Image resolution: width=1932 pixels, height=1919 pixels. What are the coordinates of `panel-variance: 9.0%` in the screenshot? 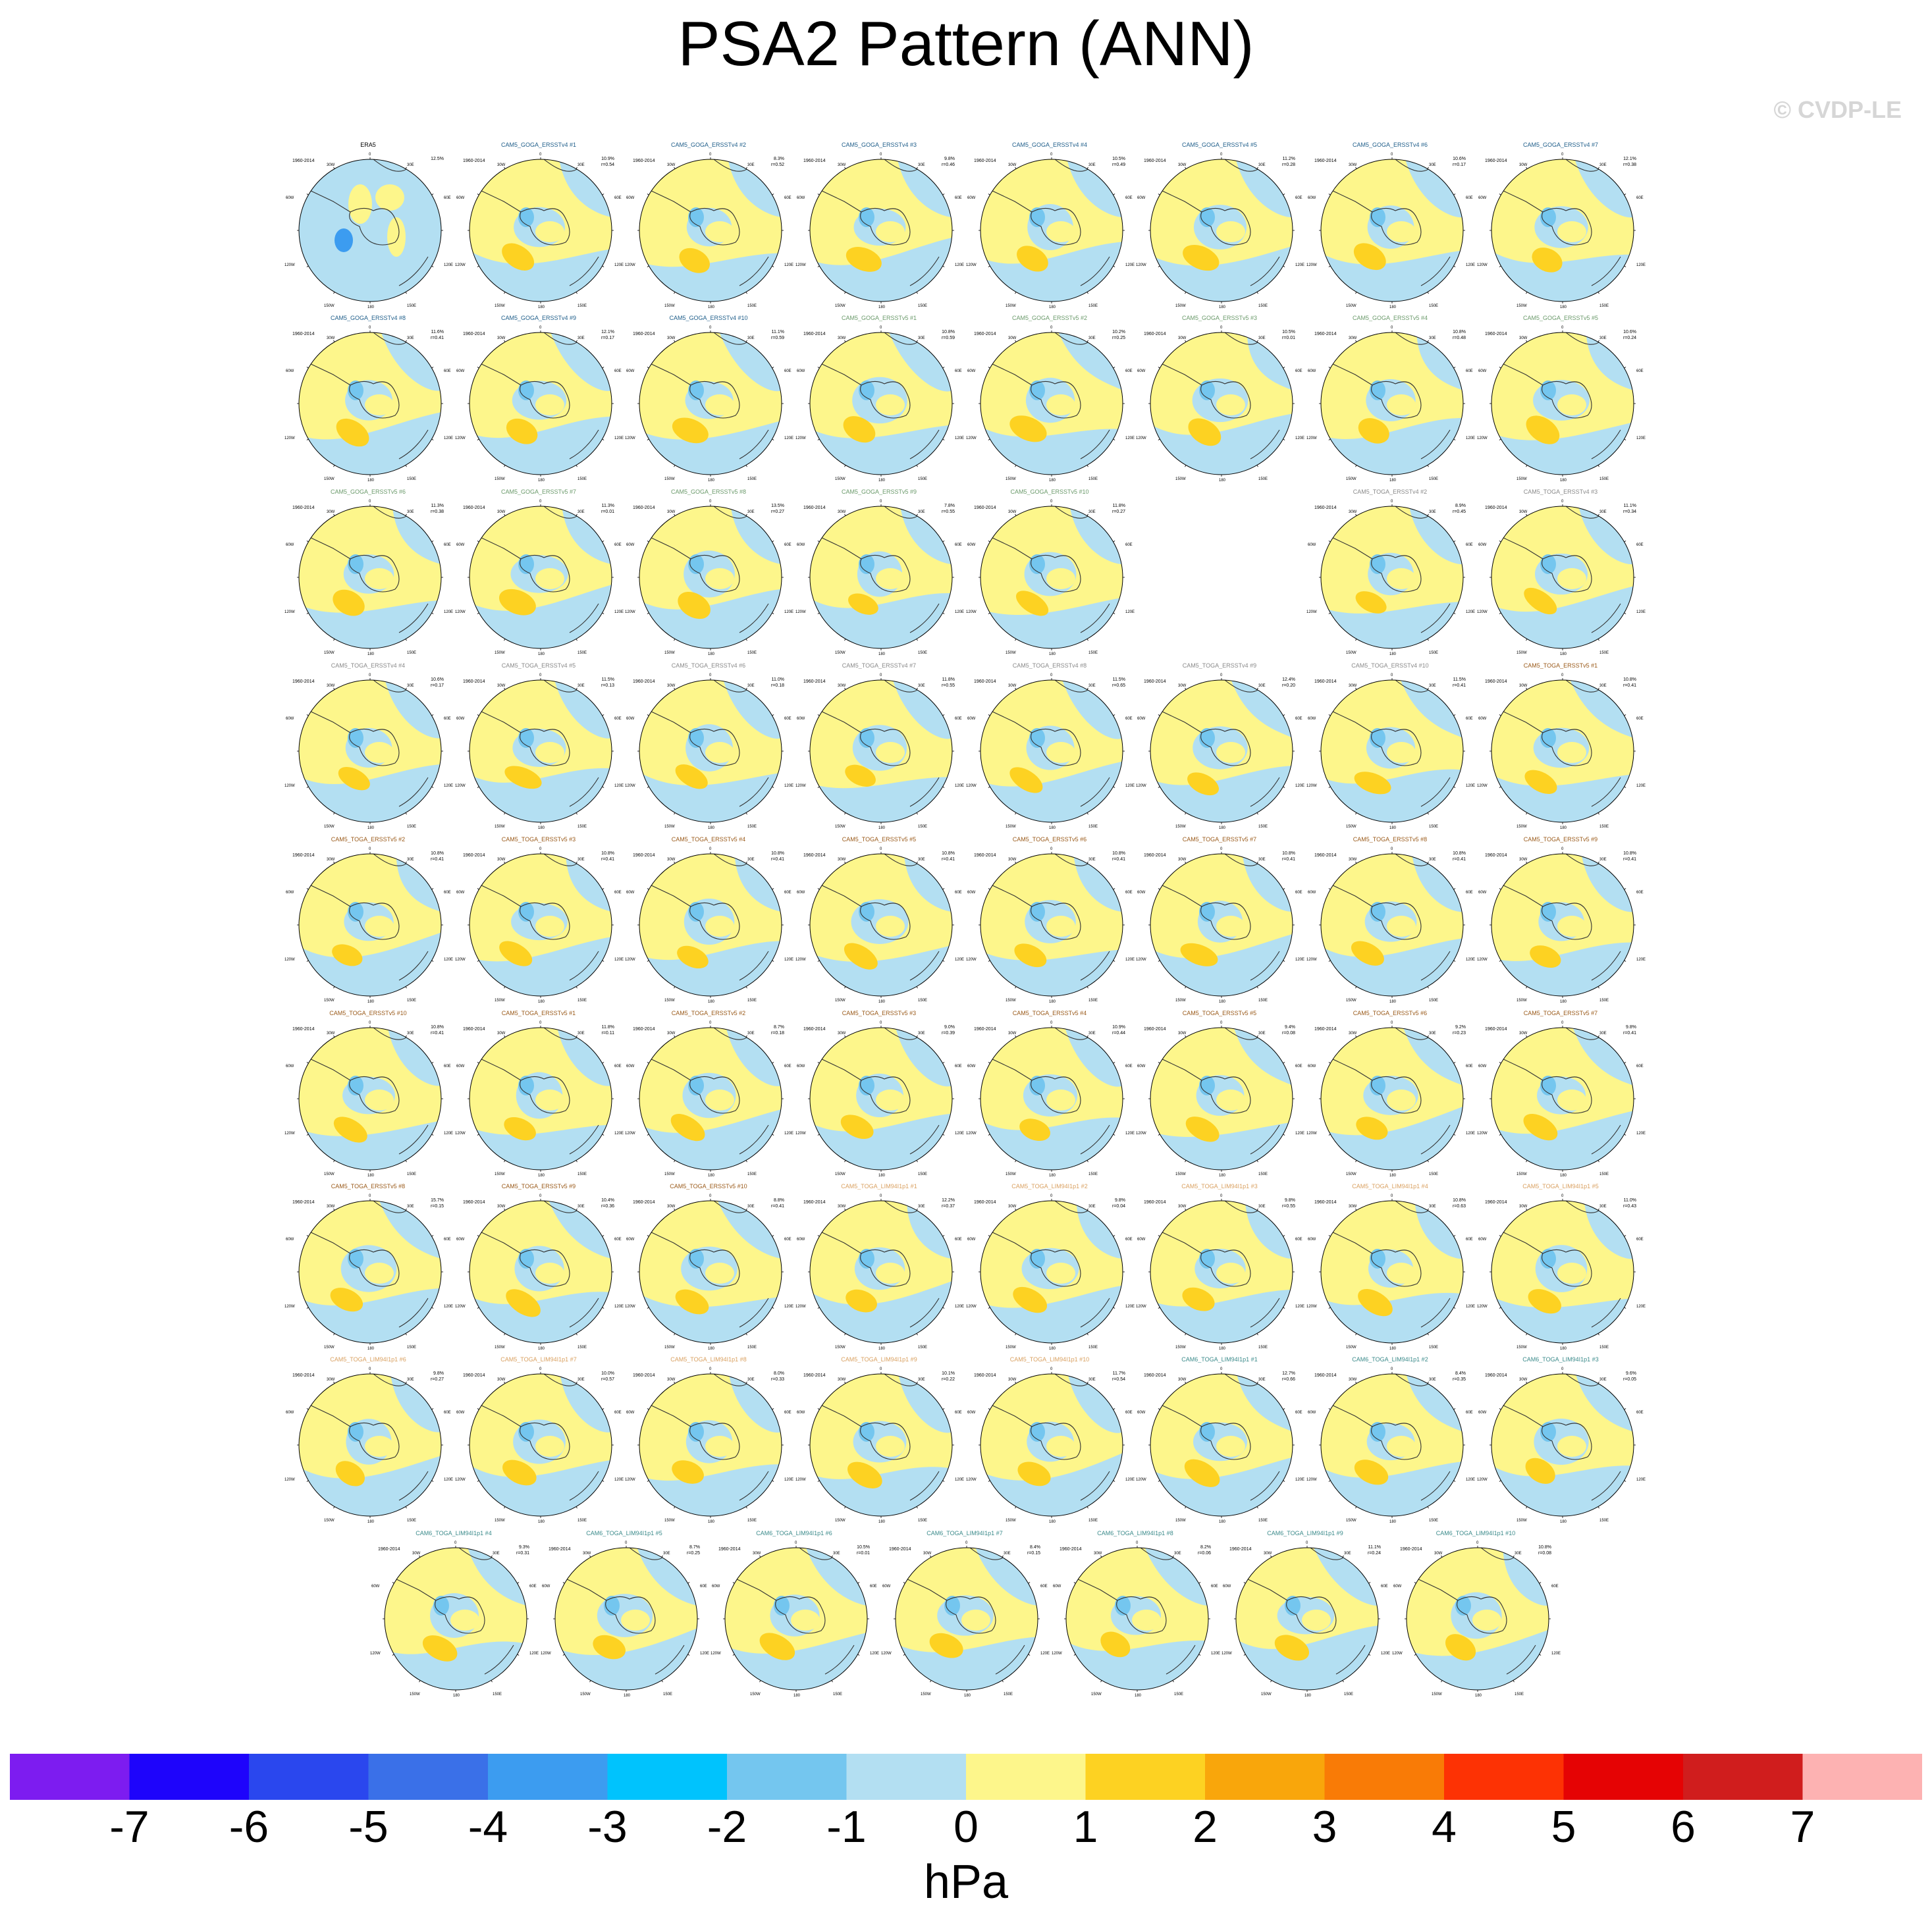 It's located at (949, 1027).